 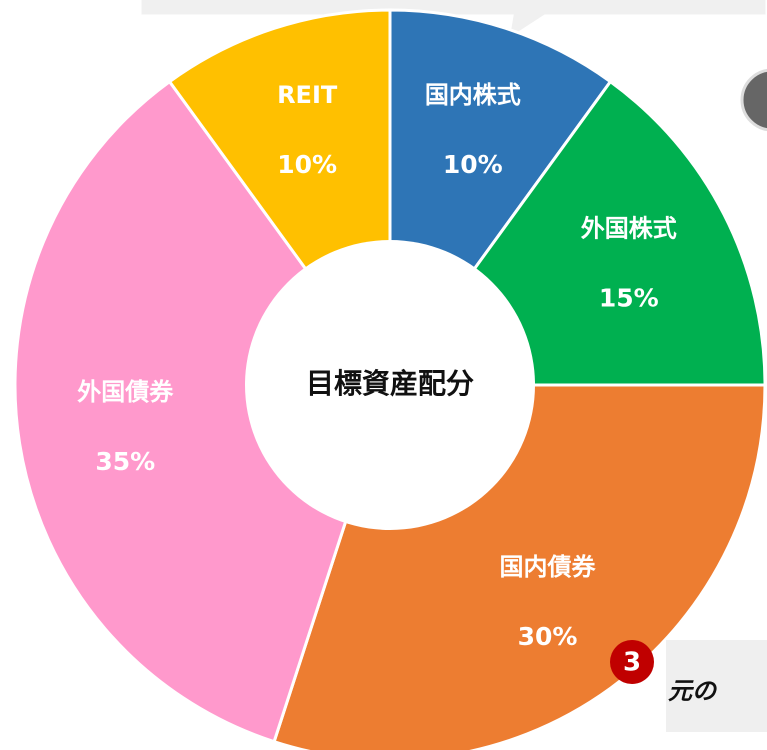 I want to click on slice-label: 外国債券, so click(x=125, y=392).